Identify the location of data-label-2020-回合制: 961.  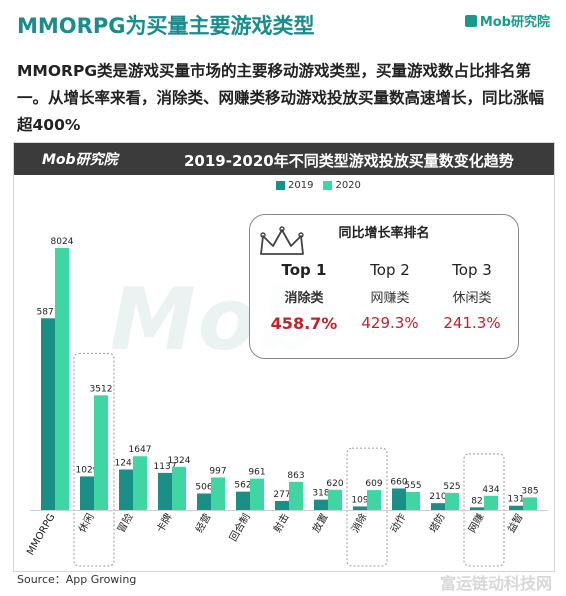
(256, 473).